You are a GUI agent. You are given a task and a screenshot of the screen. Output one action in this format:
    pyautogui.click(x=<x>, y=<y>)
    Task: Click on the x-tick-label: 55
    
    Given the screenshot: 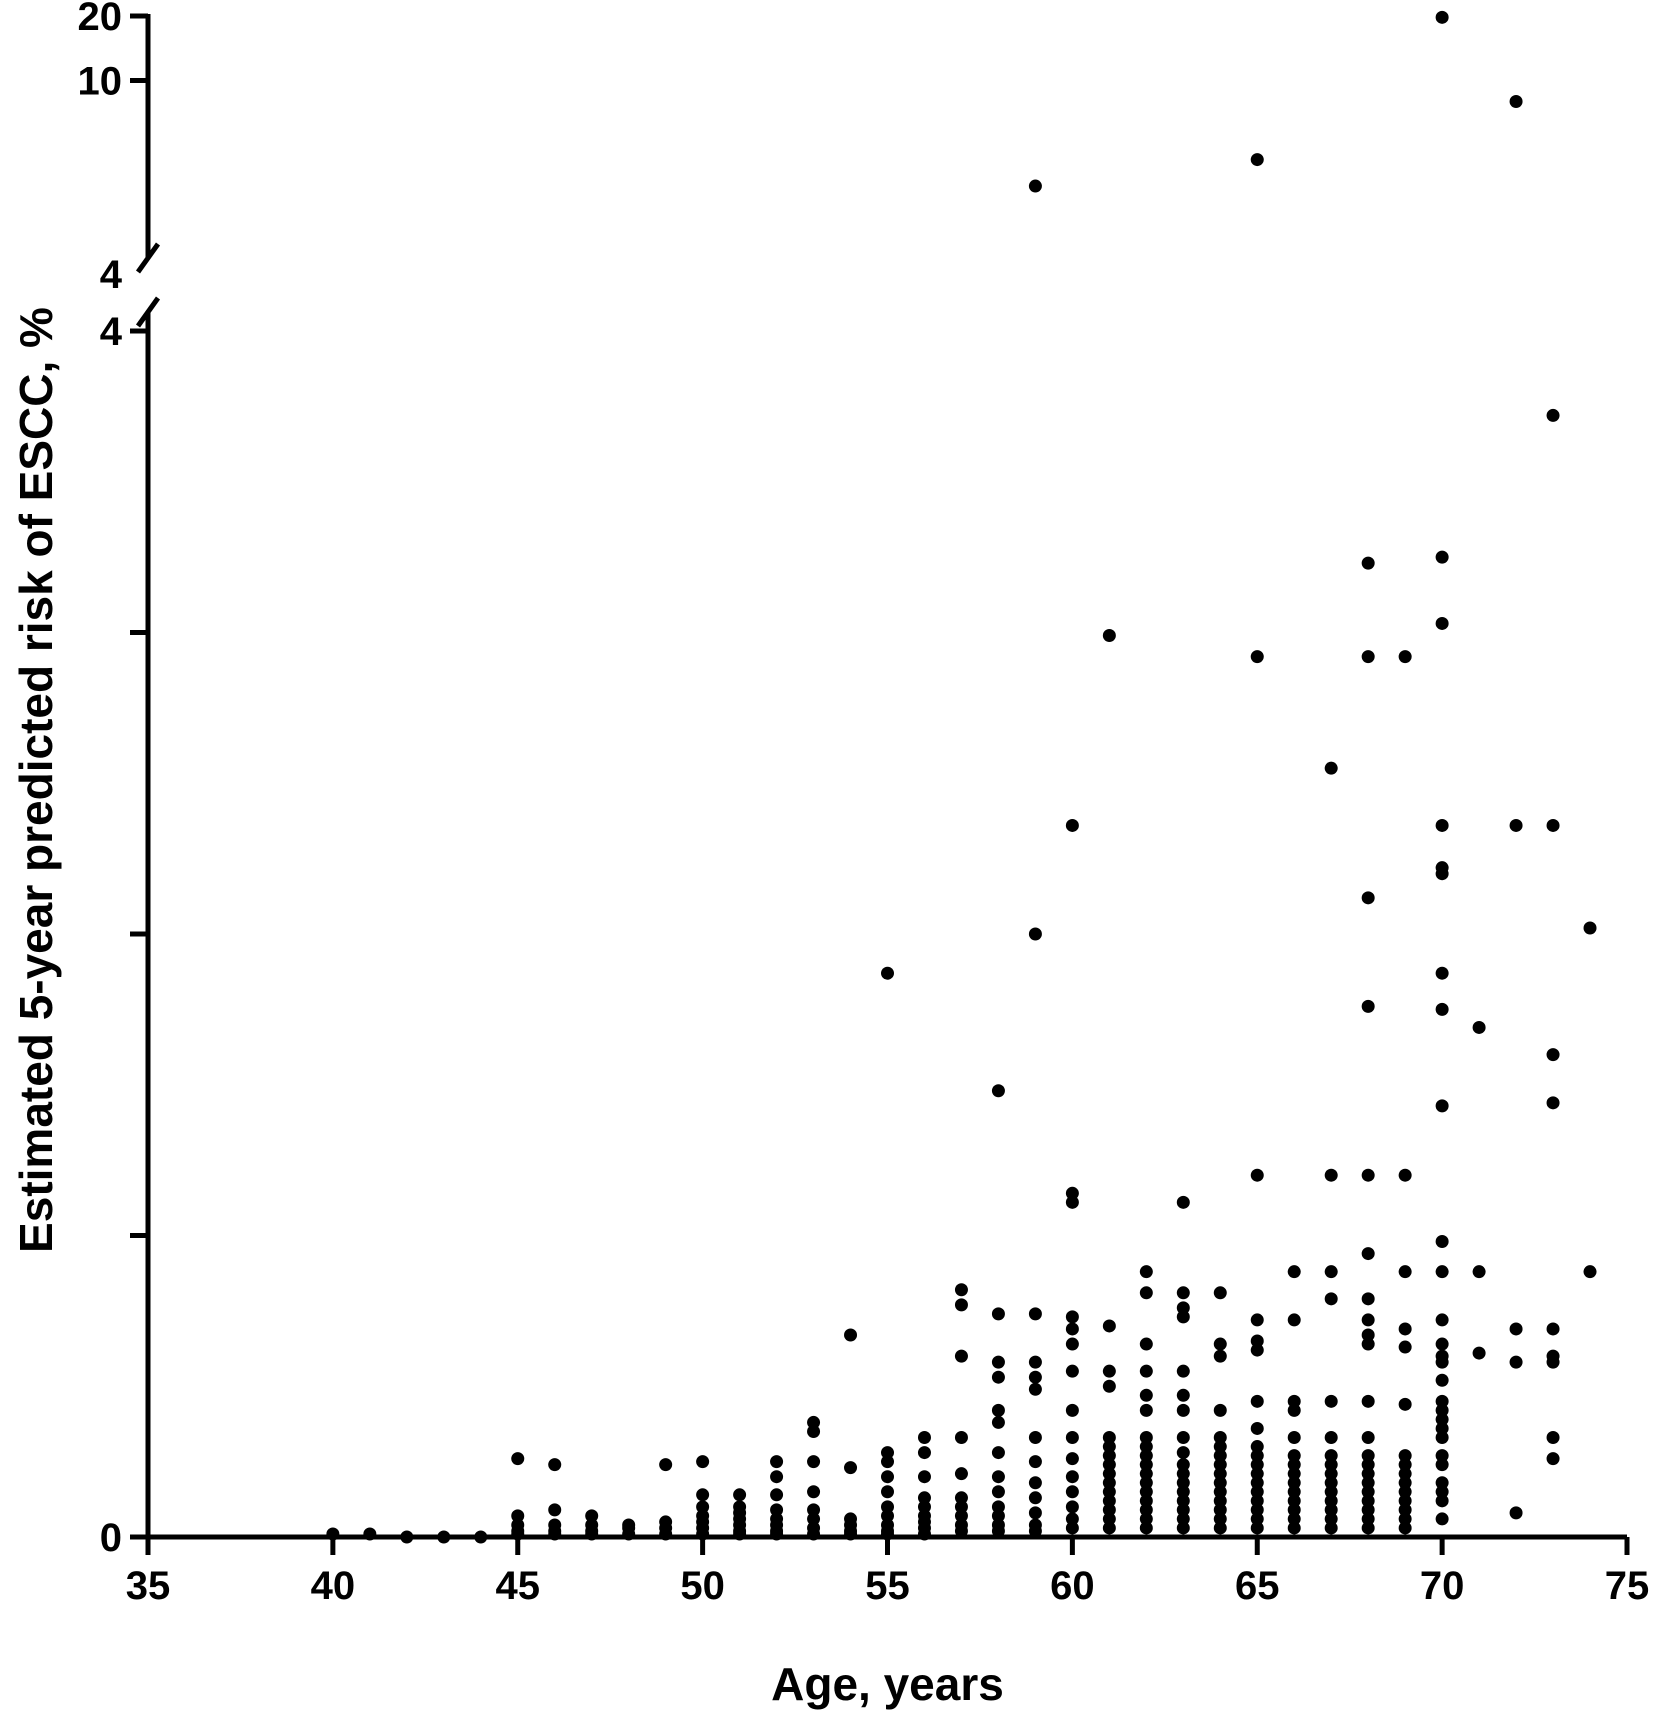 What is the action you would take?
    pyautogui.click(x=887, y=1586)
    